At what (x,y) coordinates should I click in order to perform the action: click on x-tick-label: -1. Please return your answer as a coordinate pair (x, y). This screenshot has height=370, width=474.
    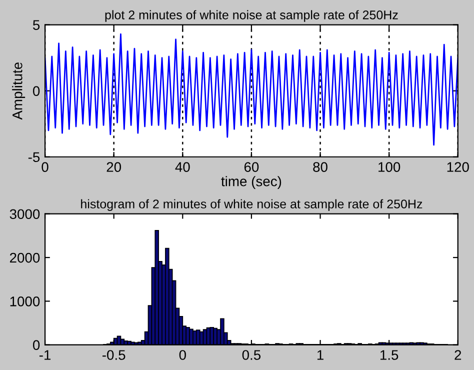
    Looking at the image, I should click on (45, 355).